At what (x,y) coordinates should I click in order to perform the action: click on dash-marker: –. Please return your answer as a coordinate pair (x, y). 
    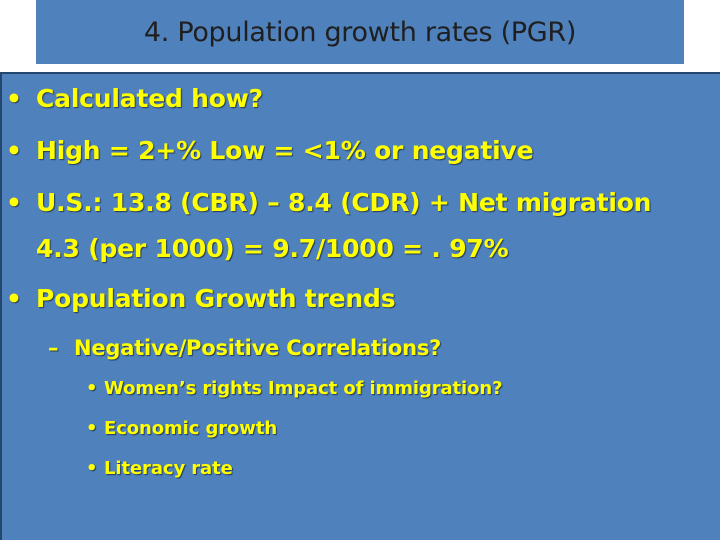
    Looking at the image, I should click on (53, 348).